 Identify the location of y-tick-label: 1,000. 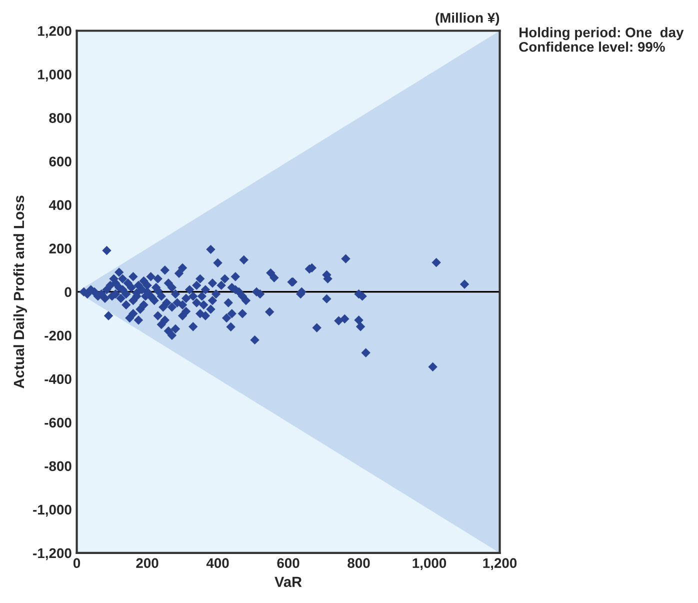
(55, 76).